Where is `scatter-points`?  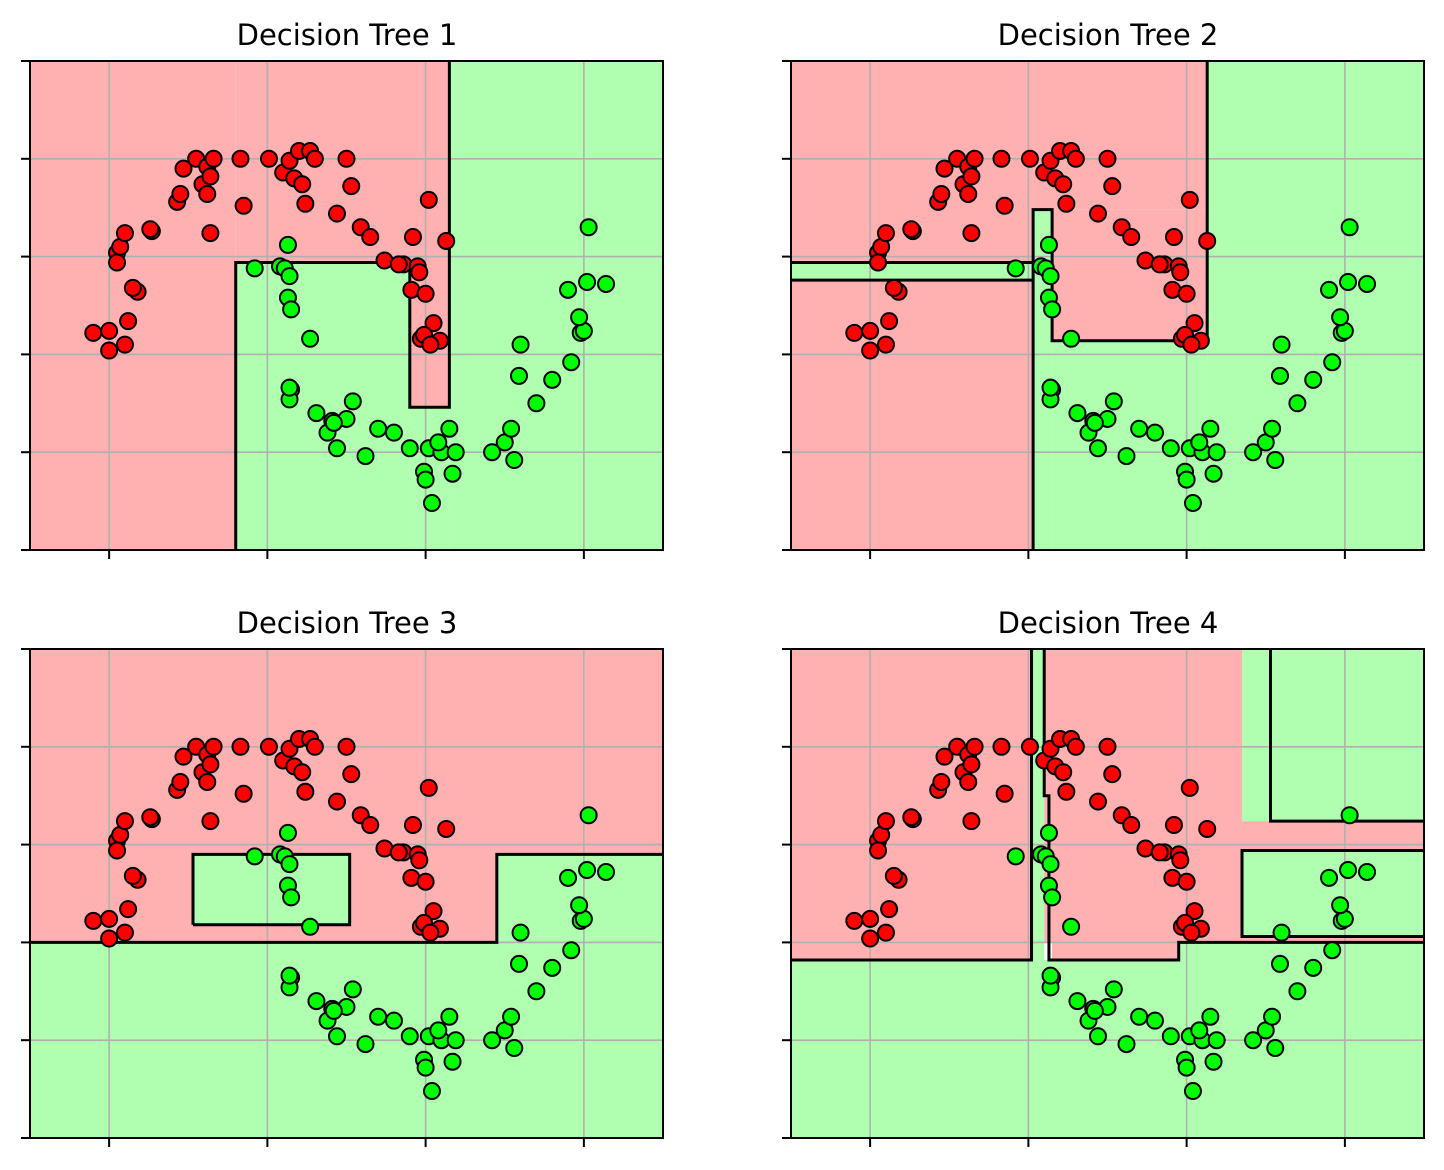 scatter-points is located at coordinates (350, 915).